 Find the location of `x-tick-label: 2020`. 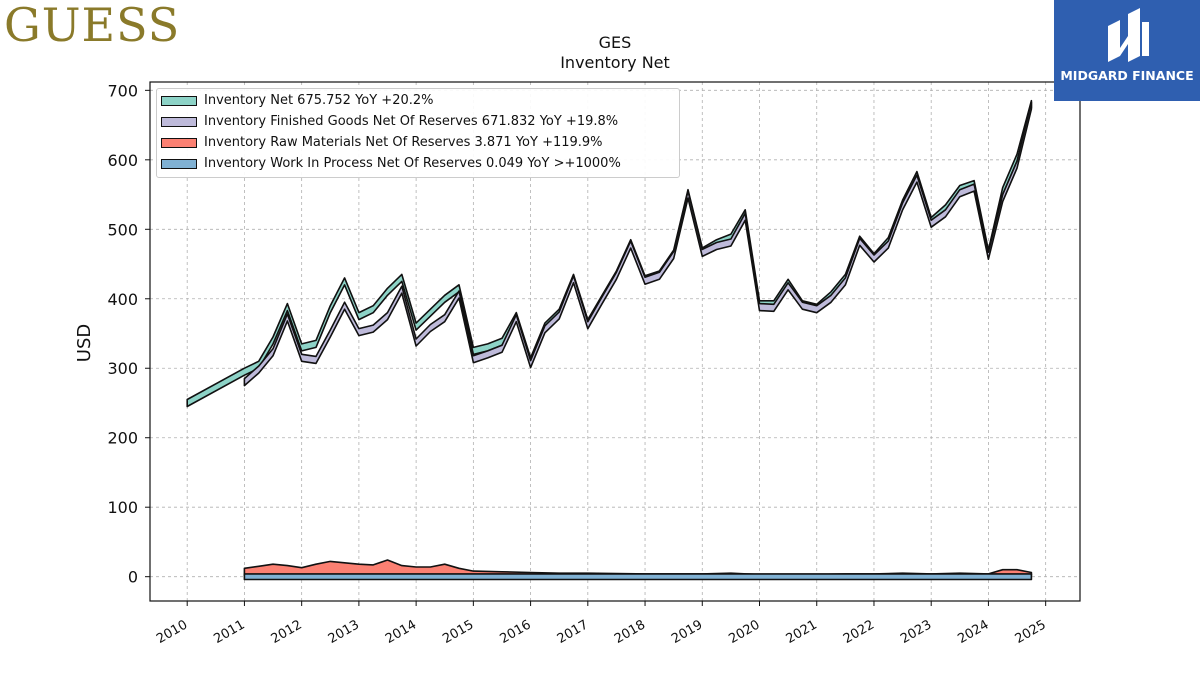

x-tick-label: 2020 is located at coordinates (744, 632).